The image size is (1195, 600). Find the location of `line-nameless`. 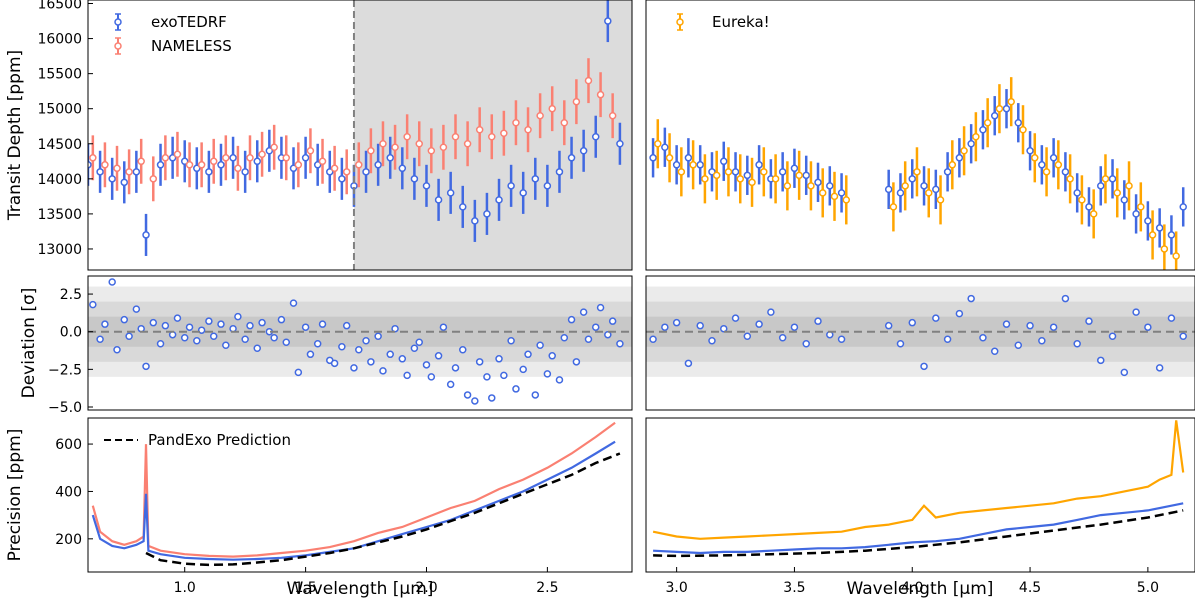

line-nameless is located at coordinates (353, 489).